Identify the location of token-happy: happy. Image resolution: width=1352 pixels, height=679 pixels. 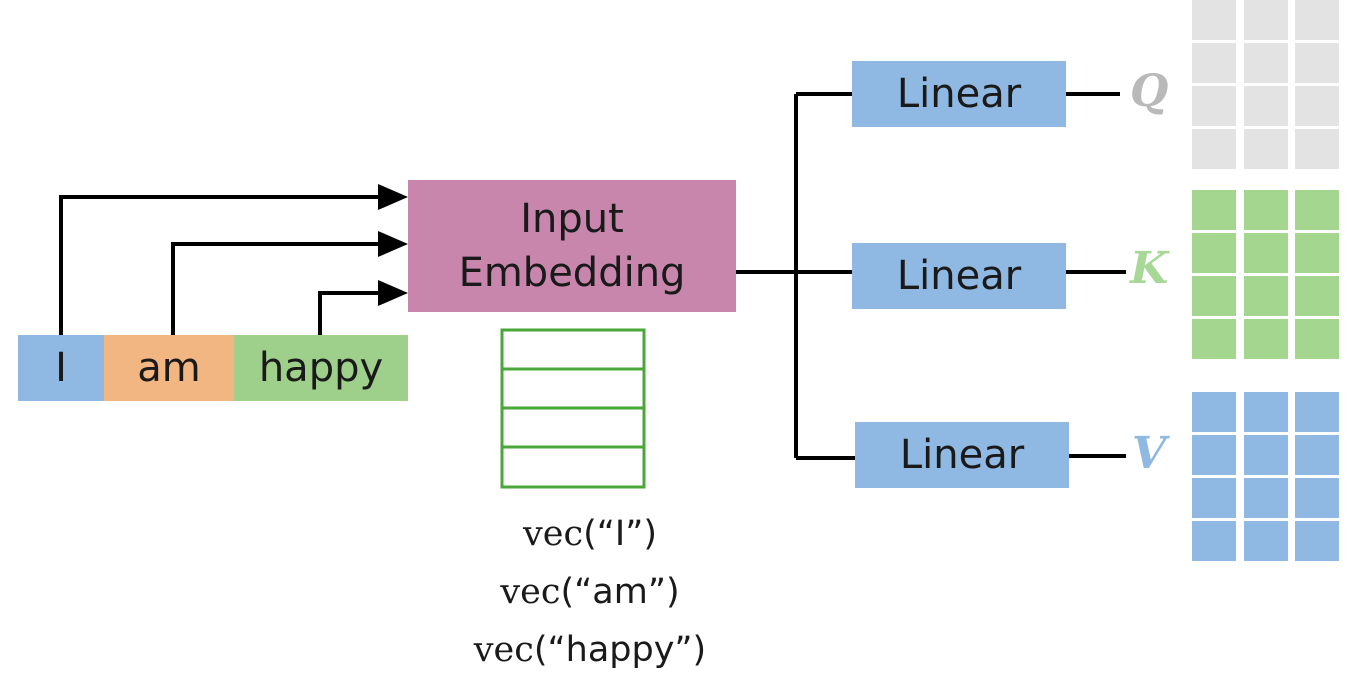
(321, 368).